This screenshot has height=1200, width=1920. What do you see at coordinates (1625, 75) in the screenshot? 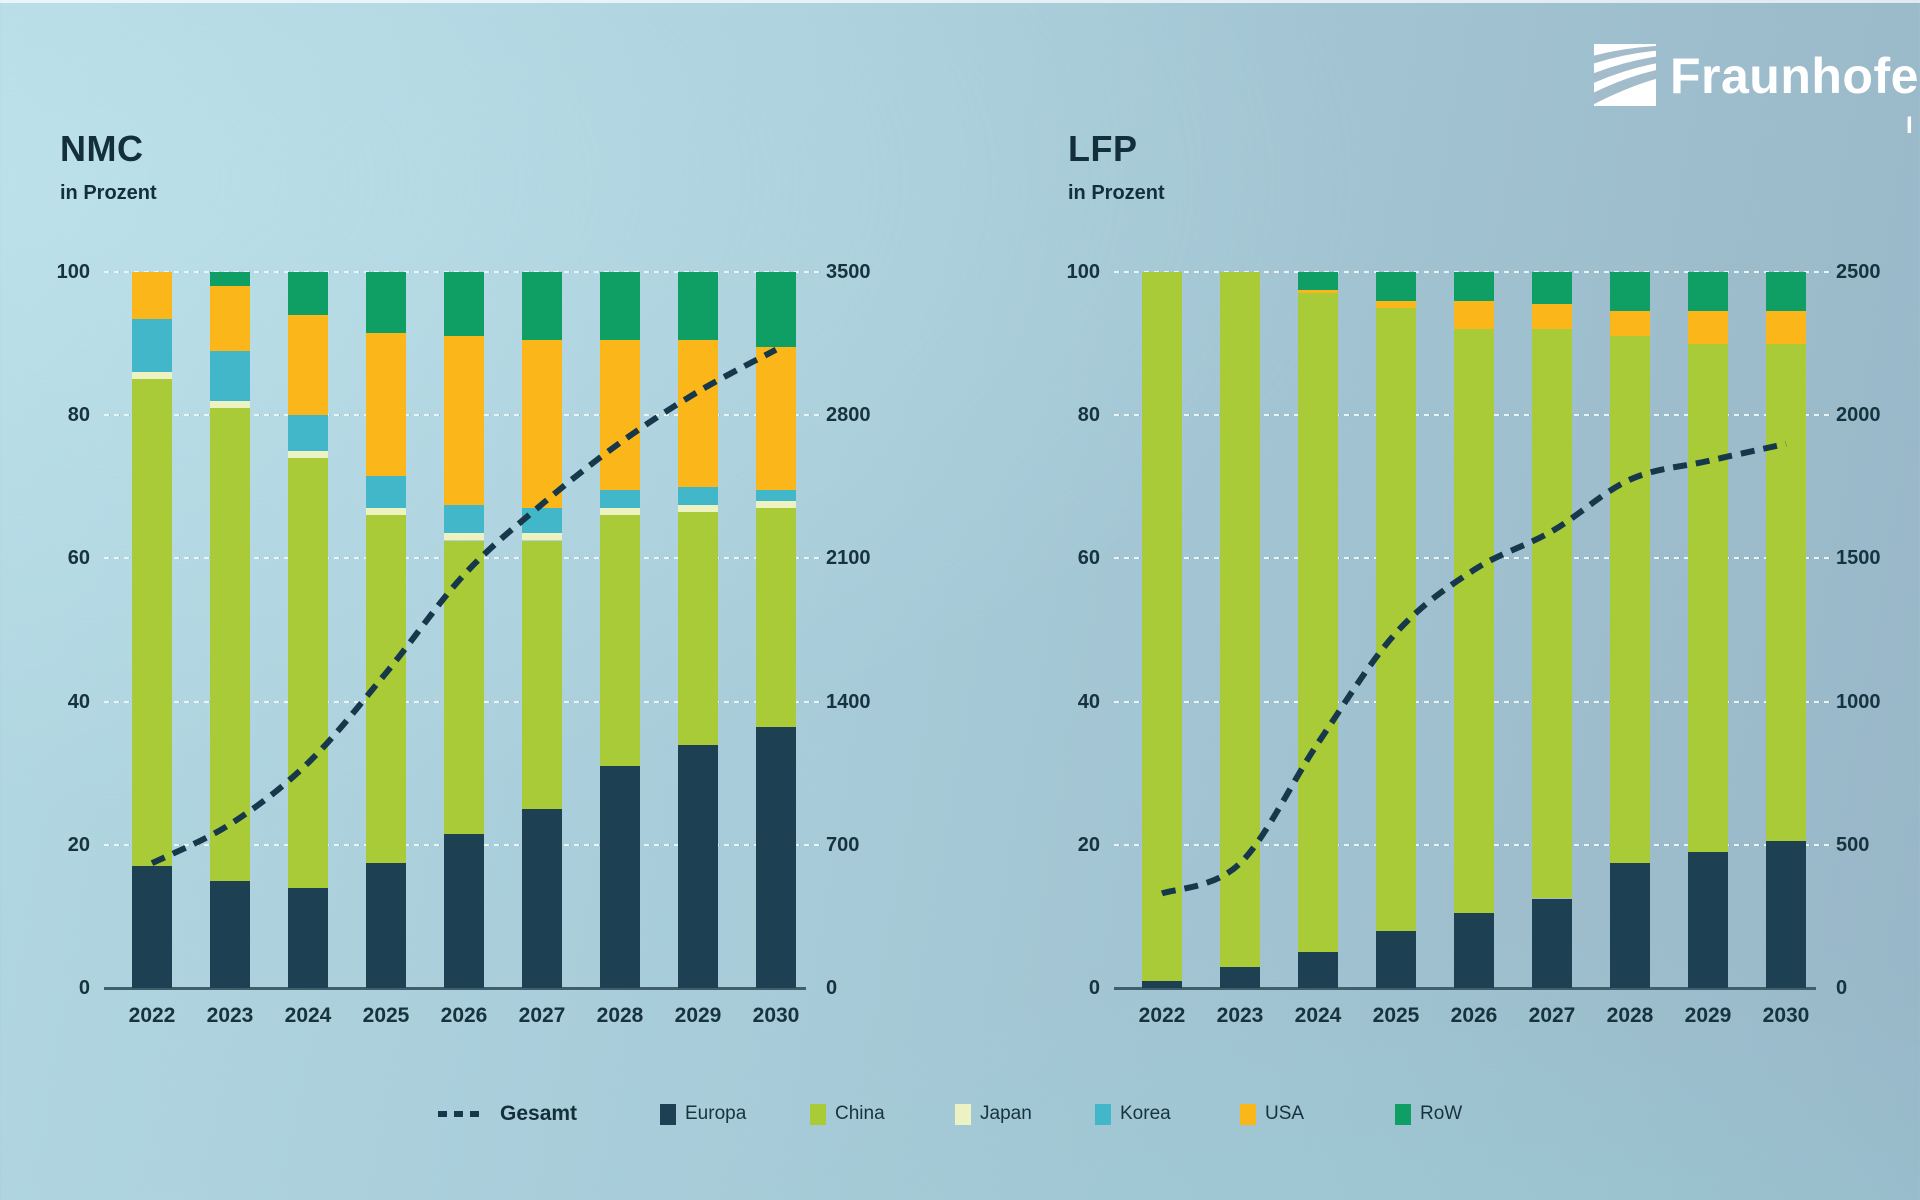
I see `fraunhofer-logo-icon` at bounding box center [1625, 75].